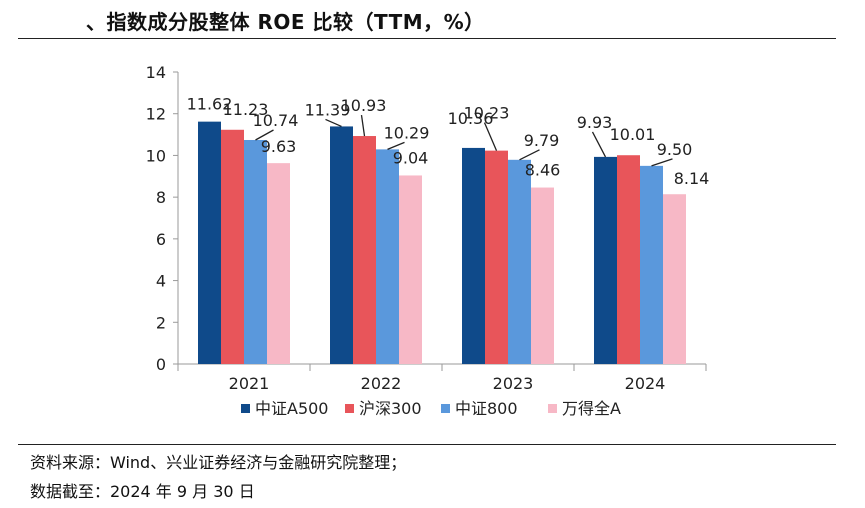 The width and height of the screenshot is (865, 508). Describe the element at coordinates (486, 408) in the screenshot. I see `legend-label: 中证800` at that location.